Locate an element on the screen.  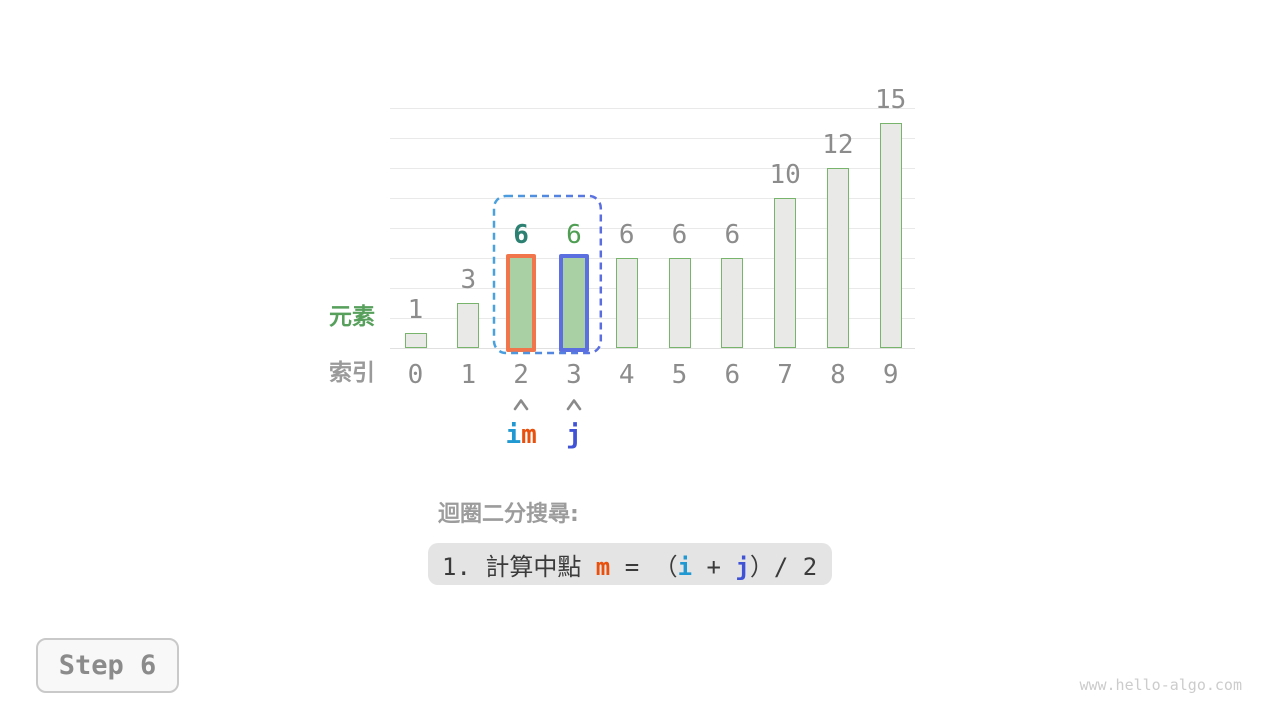
formula-text: 1. 計算中點 m = （i + j）/ 2 is located at coordinates (629, 564).